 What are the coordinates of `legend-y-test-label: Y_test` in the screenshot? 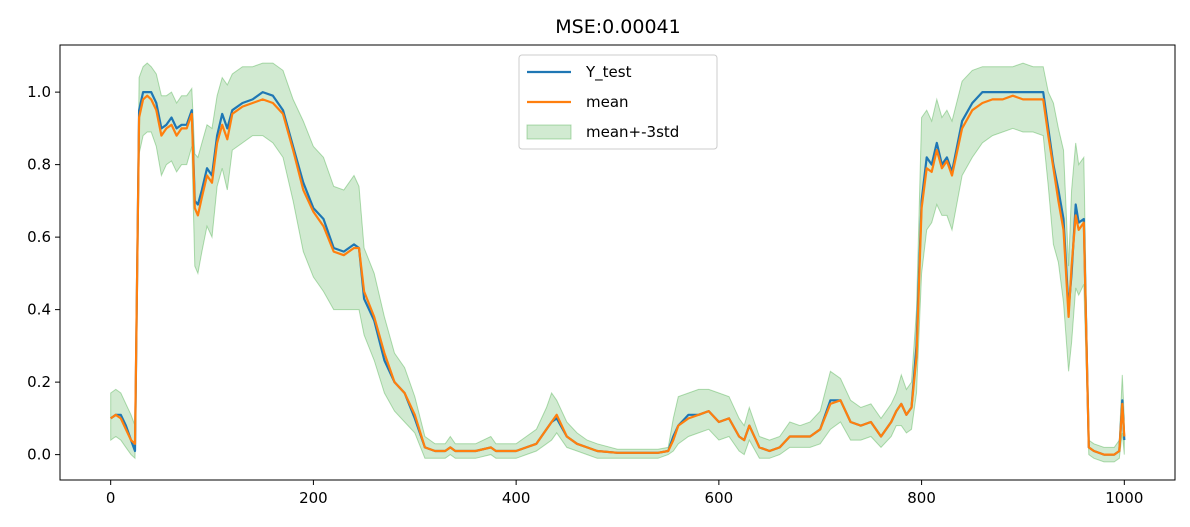 It's located at (608, 72).